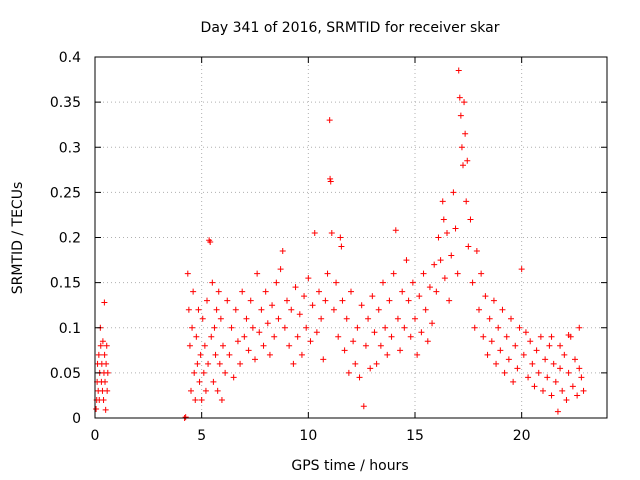  What do you see at coordinates (95, 436) in the screenshot?
I see `x-tick-label: 0` at bounding box center [95, 436].